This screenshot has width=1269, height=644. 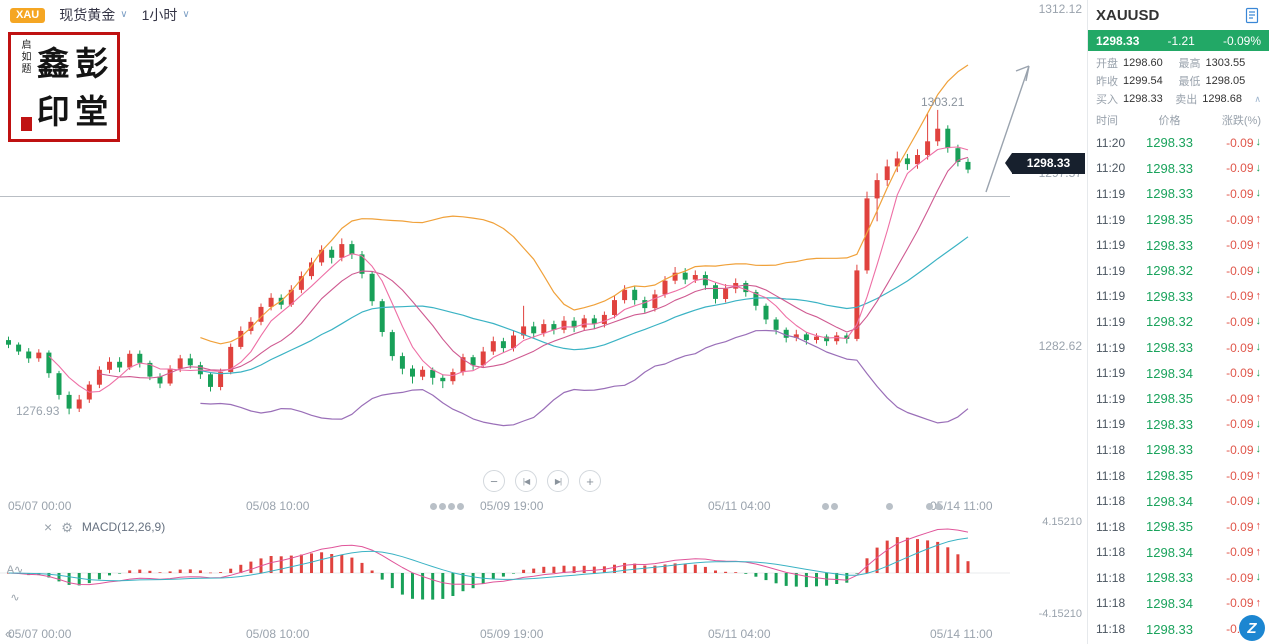 I want to click on bid-value: 1298.33, so click(x=1143, y=99).